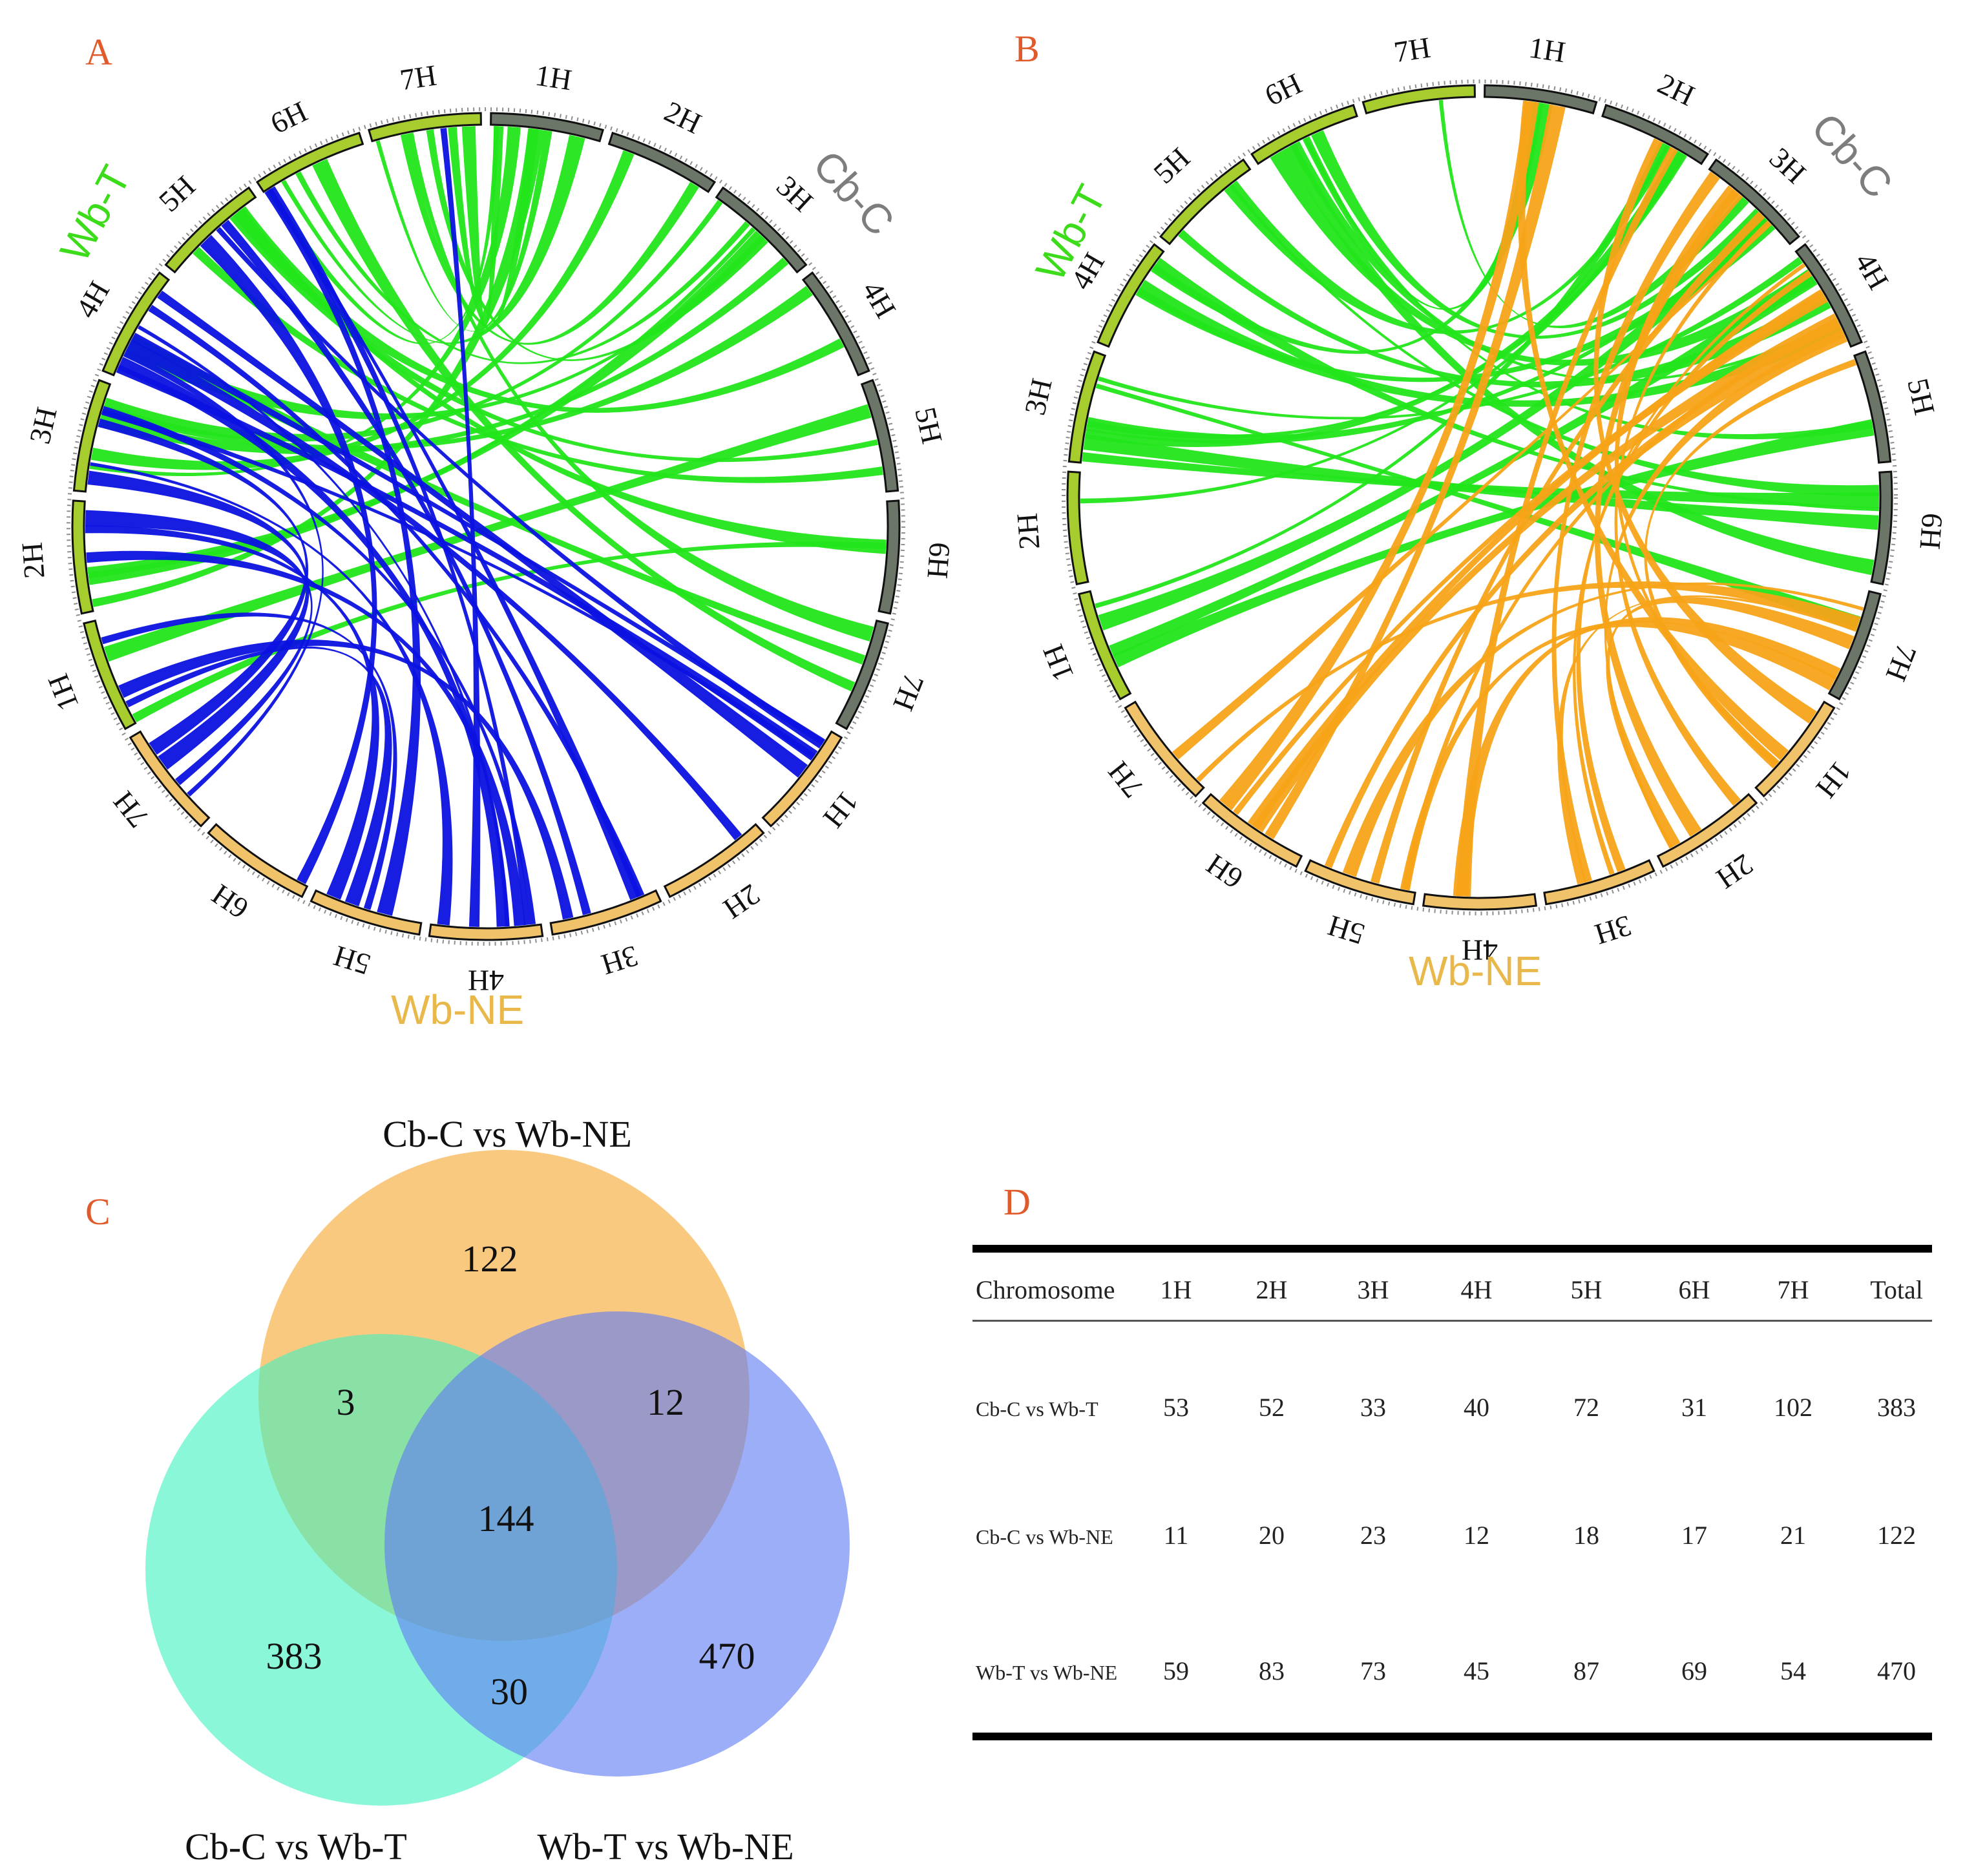 The image size is (1965, 1876). Describe the element at coordinates (310, 162) in the screenshot. I see `panel-a-wb-t-chr-6h-segment` at that location.